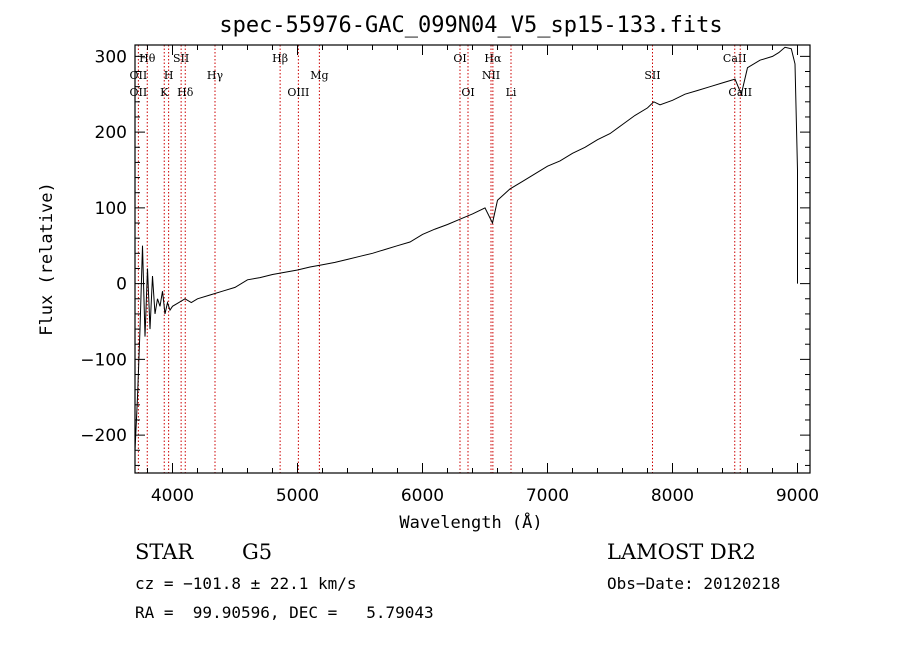 The image size is (900, 649). I want to click on spectral-line-label: Hδ, so click(185, 92).